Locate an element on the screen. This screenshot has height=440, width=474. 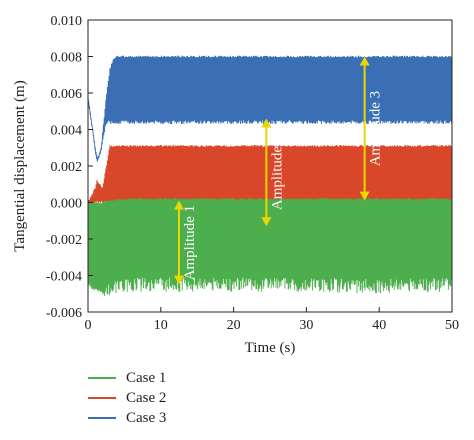
legend-item-case-2: Case 2 is located at coordinates (127, 398).